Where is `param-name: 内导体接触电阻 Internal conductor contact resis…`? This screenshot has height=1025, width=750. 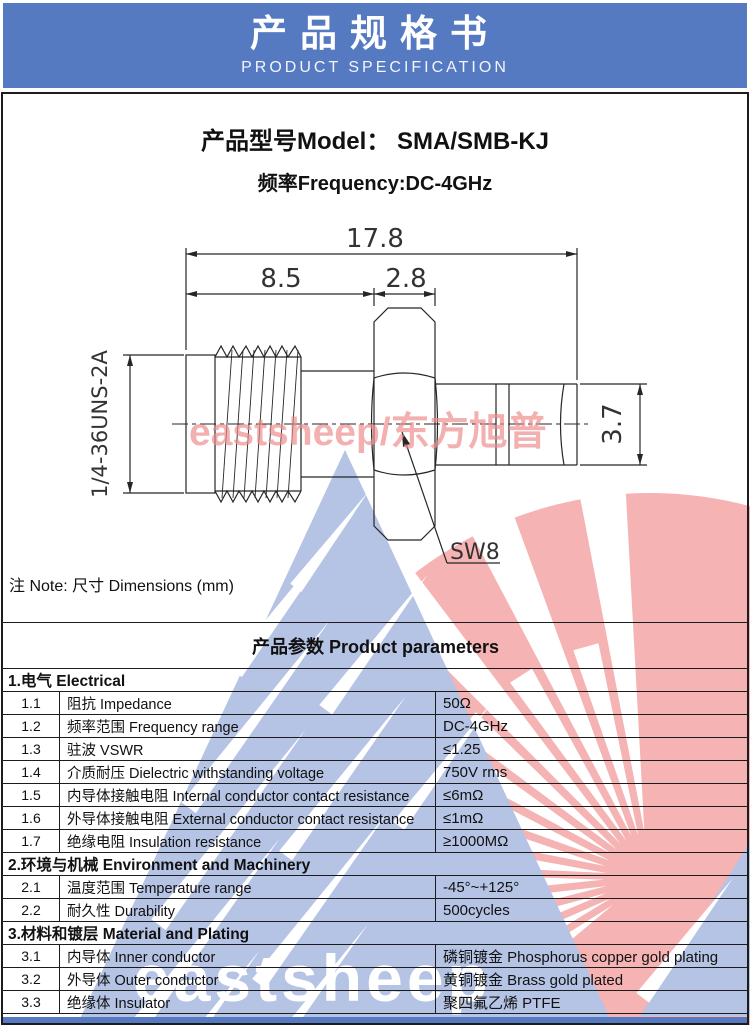
param-name: 内导体接触电阻 Internal conductor contact resis… is located at coordinates (247, 795).